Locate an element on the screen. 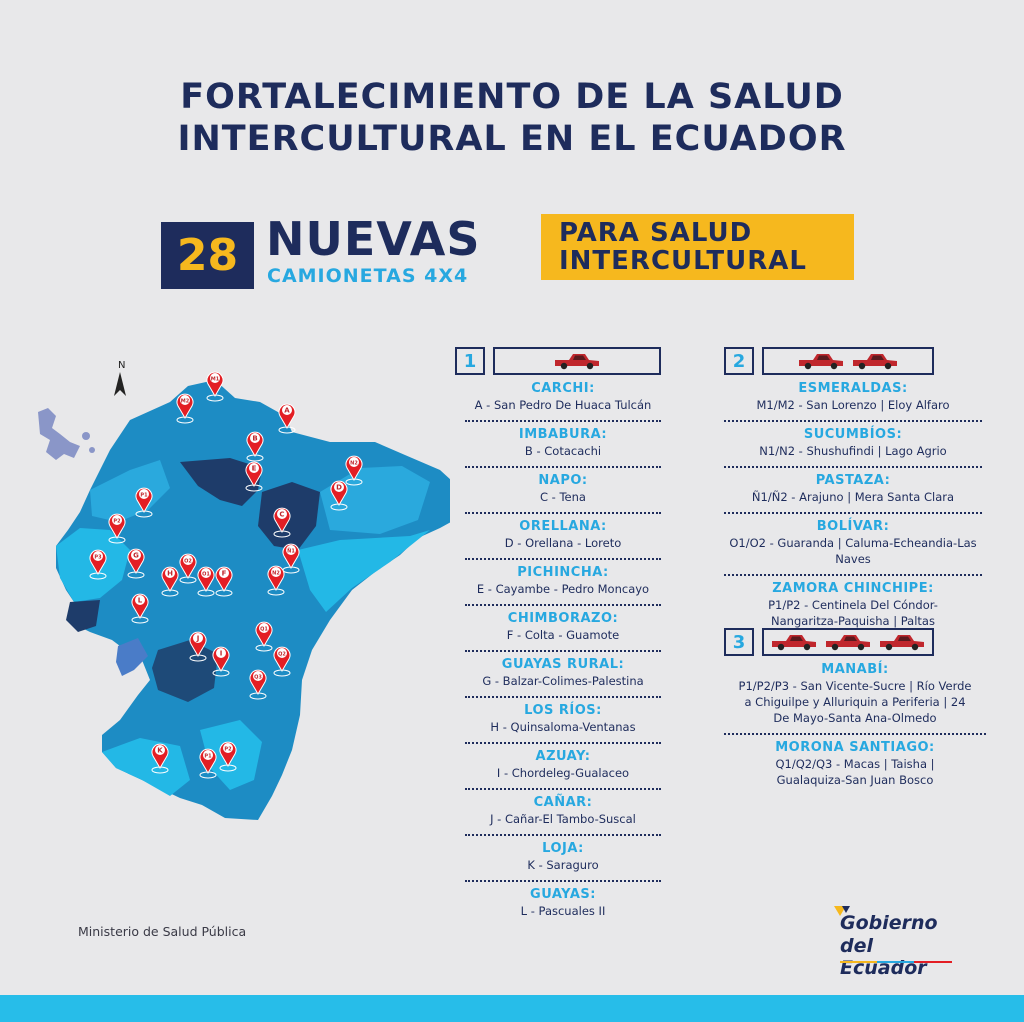 The image size is (1024, 1022). group-3-trucks is located at coordinates (848, 642).